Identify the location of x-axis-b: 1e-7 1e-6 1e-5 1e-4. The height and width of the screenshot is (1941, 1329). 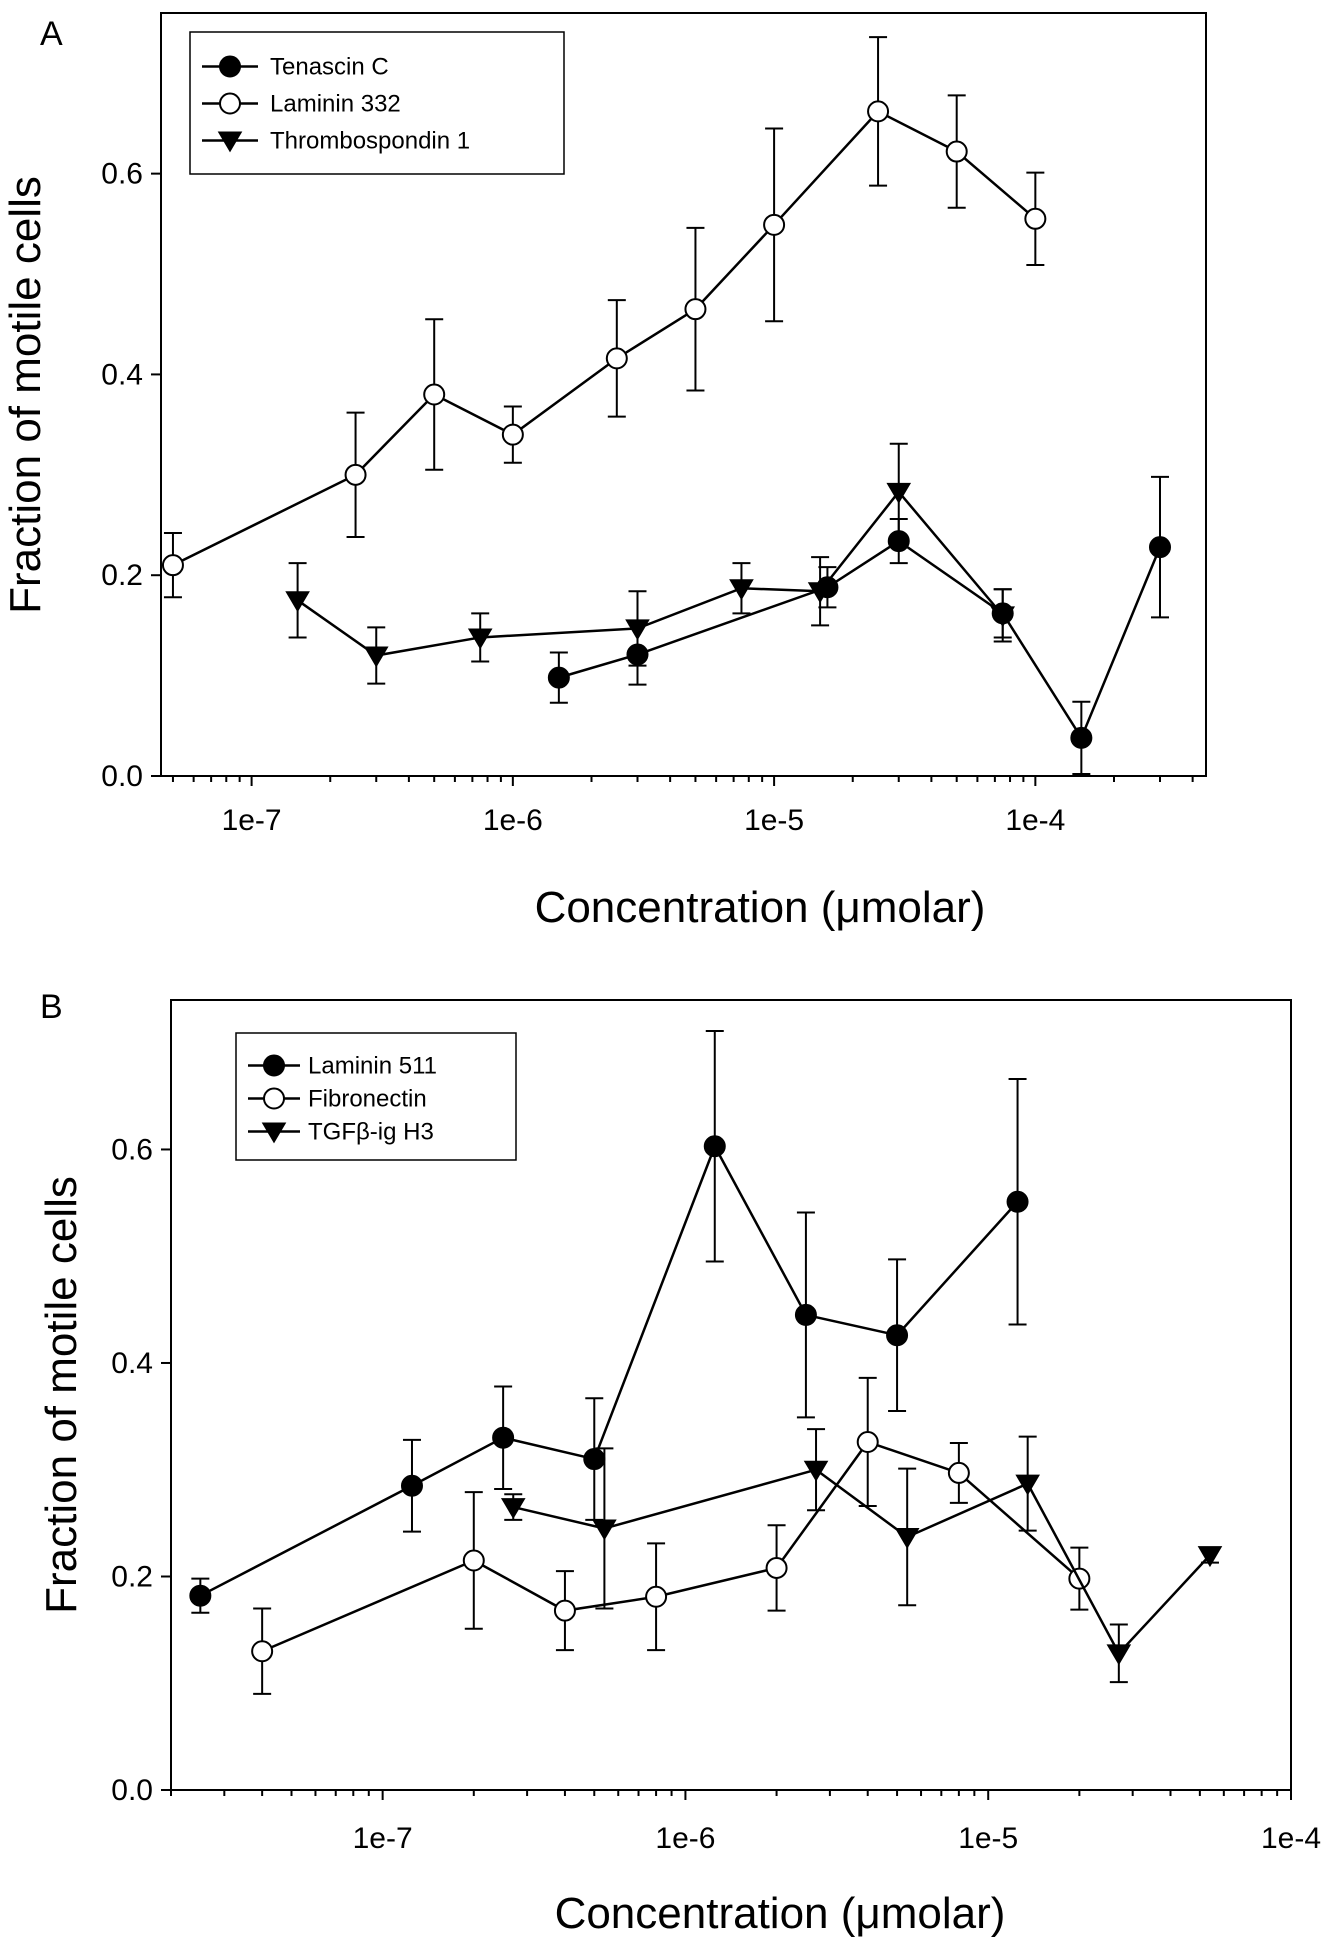
(745, 1822).